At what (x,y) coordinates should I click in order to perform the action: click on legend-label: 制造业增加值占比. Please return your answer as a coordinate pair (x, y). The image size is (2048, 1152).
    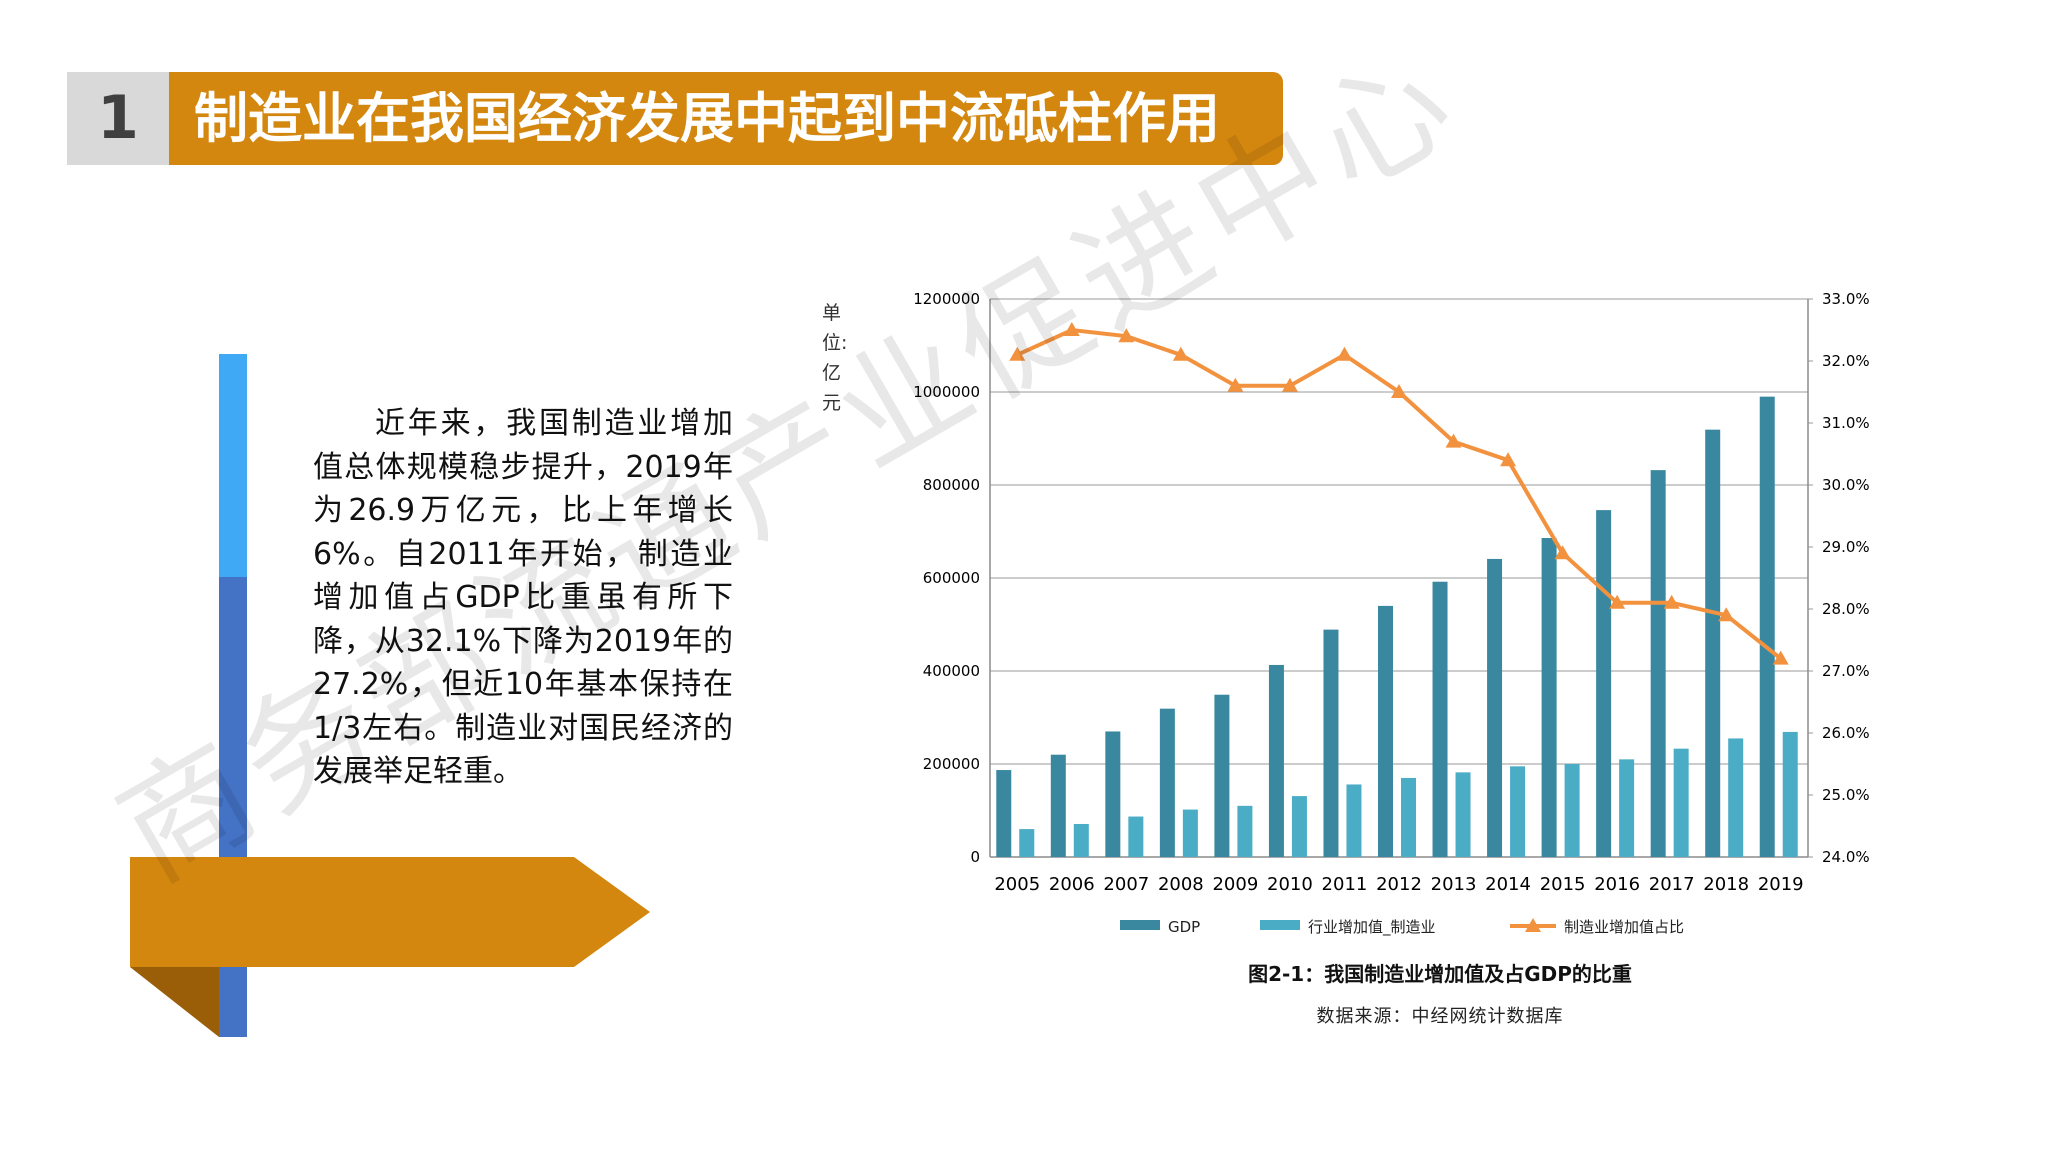
    Looking at the image, I should click on (1624, 927).